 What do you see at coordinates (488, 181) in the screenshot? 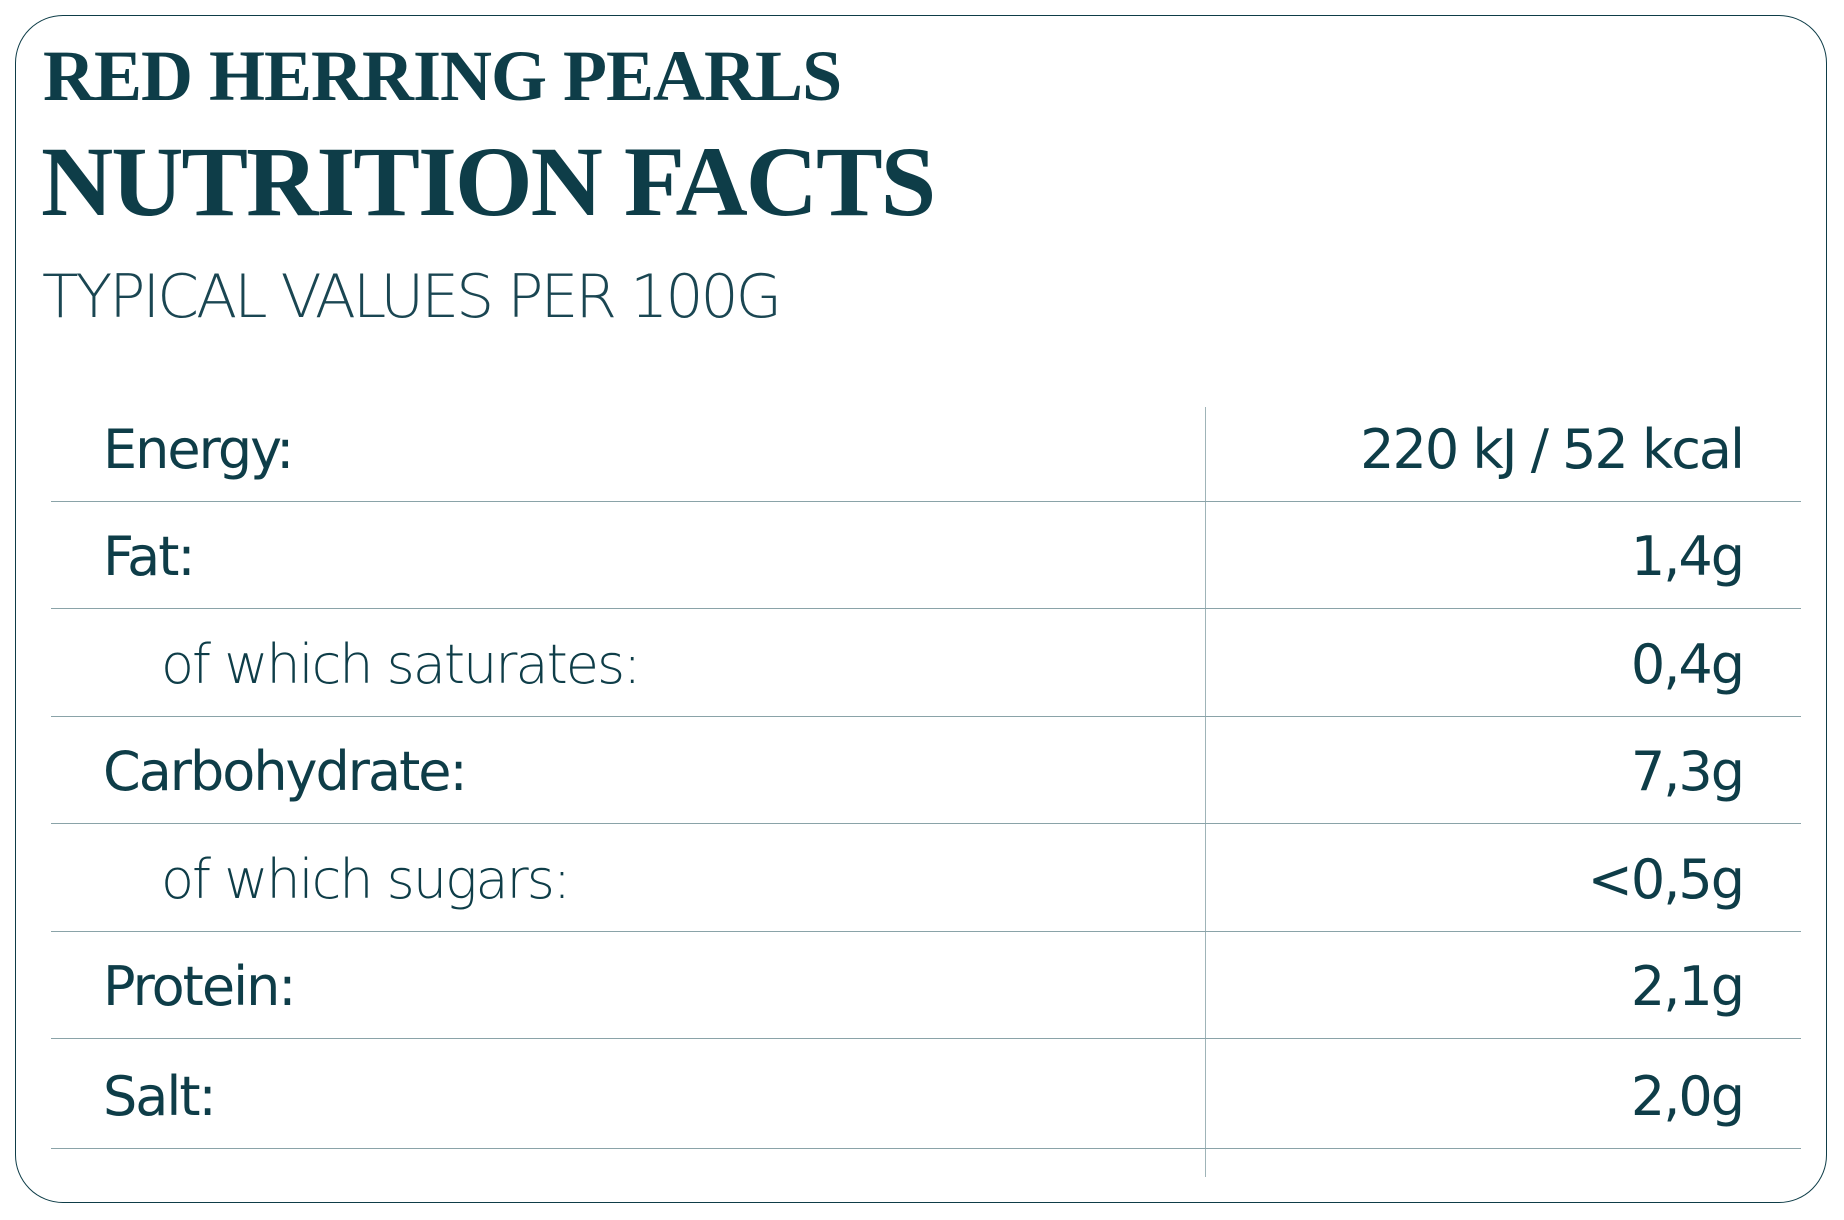
I see `page-title: NUTRITION FACTS` at bounding box center [488, 181].